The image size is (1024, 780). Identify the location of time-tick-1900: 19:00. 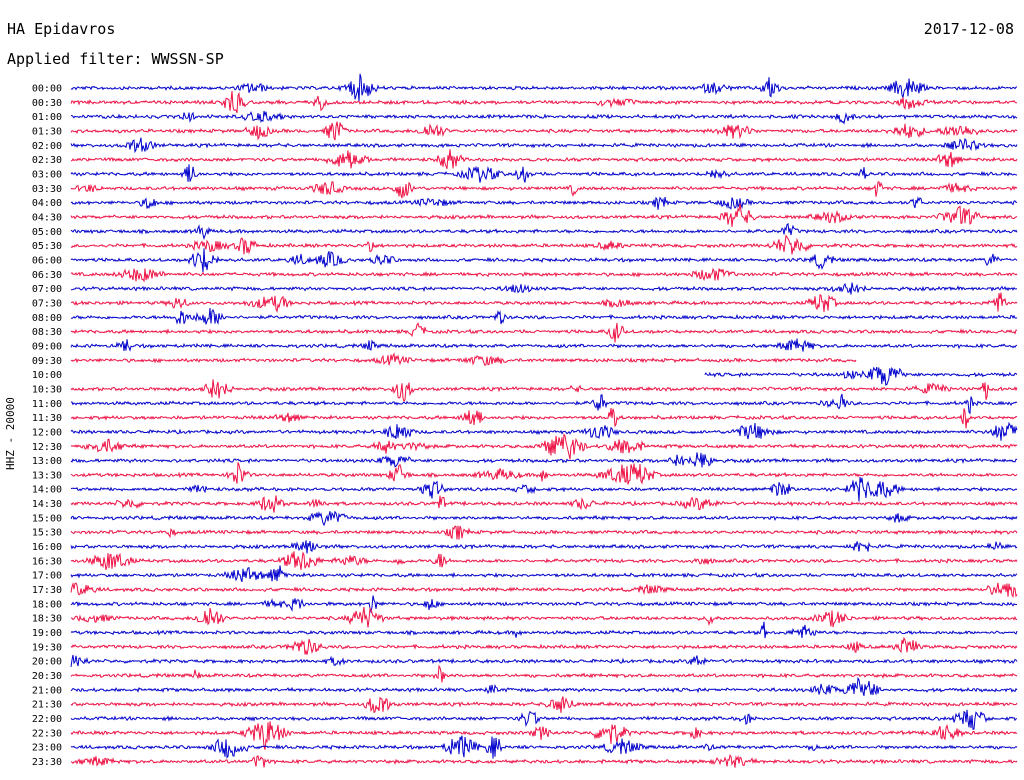
(47, 633).